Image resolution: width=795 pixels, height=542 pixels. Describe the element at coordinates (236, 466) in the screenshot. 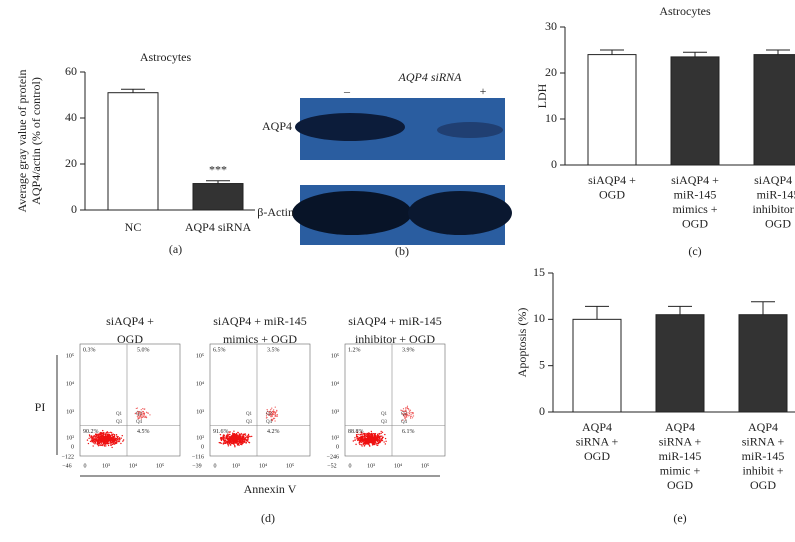

I see `x-tick-label: 10³` at that location.